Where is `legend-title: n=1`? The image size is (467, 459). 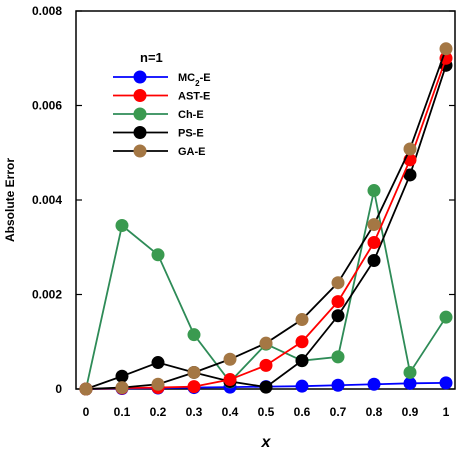 legend-title: n=1 is located at coordinates (151, 57).